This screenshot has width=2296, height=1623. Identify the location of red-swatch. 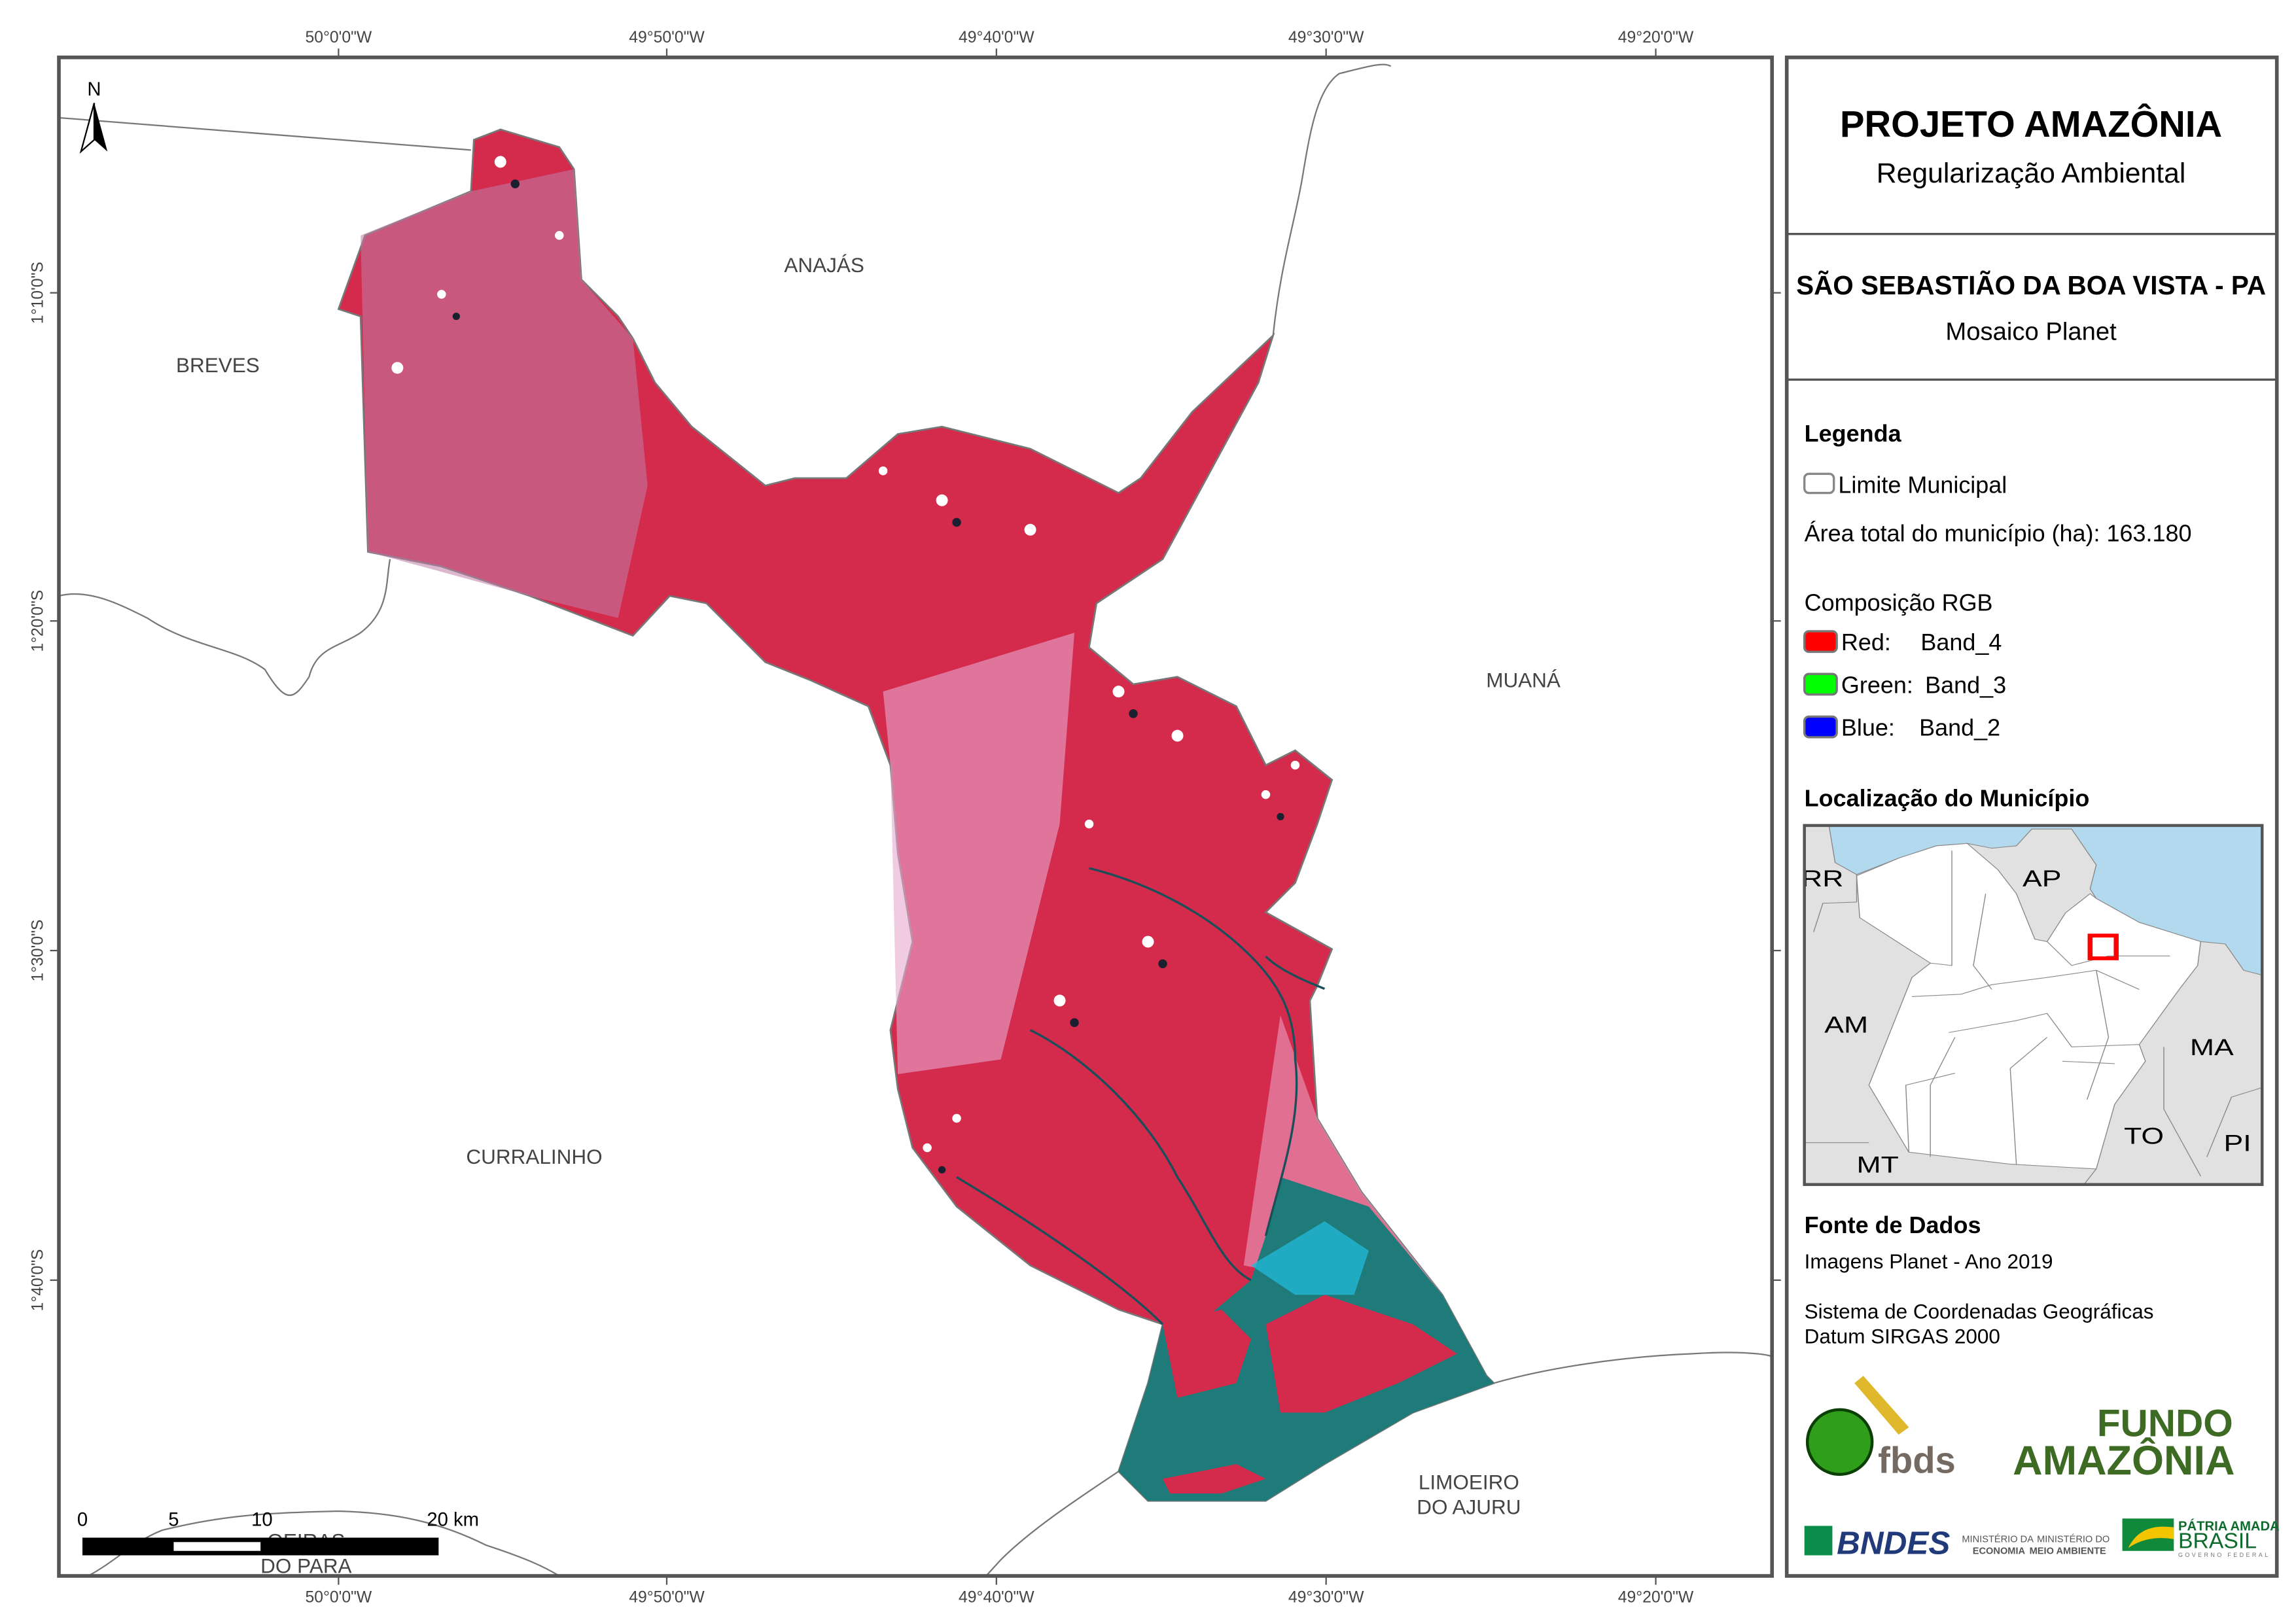
(1820, 642).